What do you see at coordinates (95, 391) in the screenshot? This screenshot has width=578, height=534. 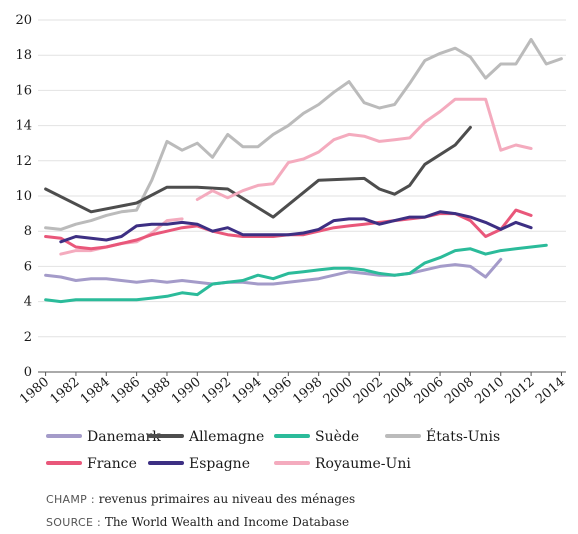 I see `x-tick-label: 1984` at bounding box center [95, 391].